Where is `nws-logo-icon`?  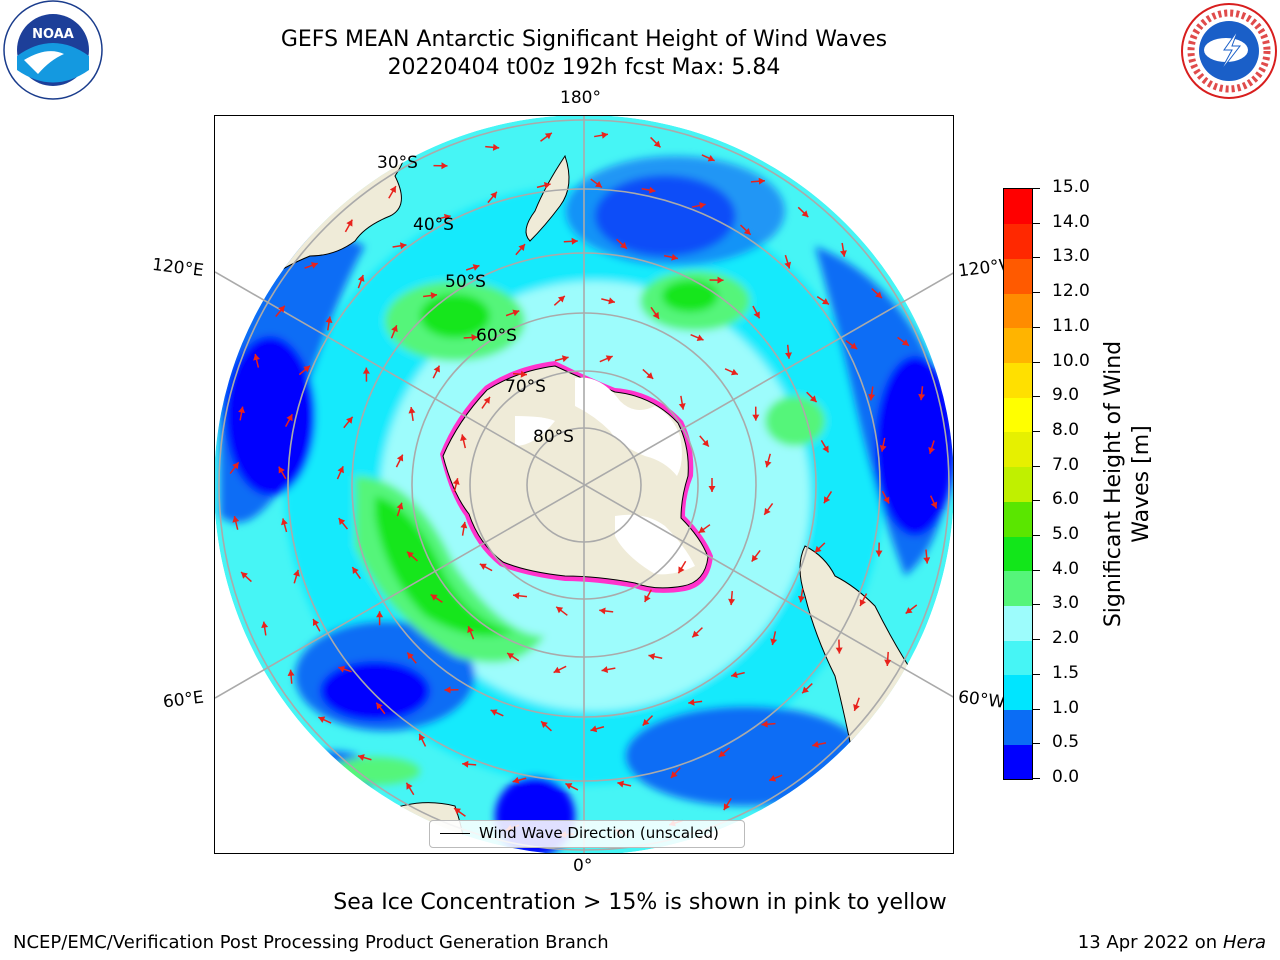 nws-logo-icon is located at coordinates (1229, 51).